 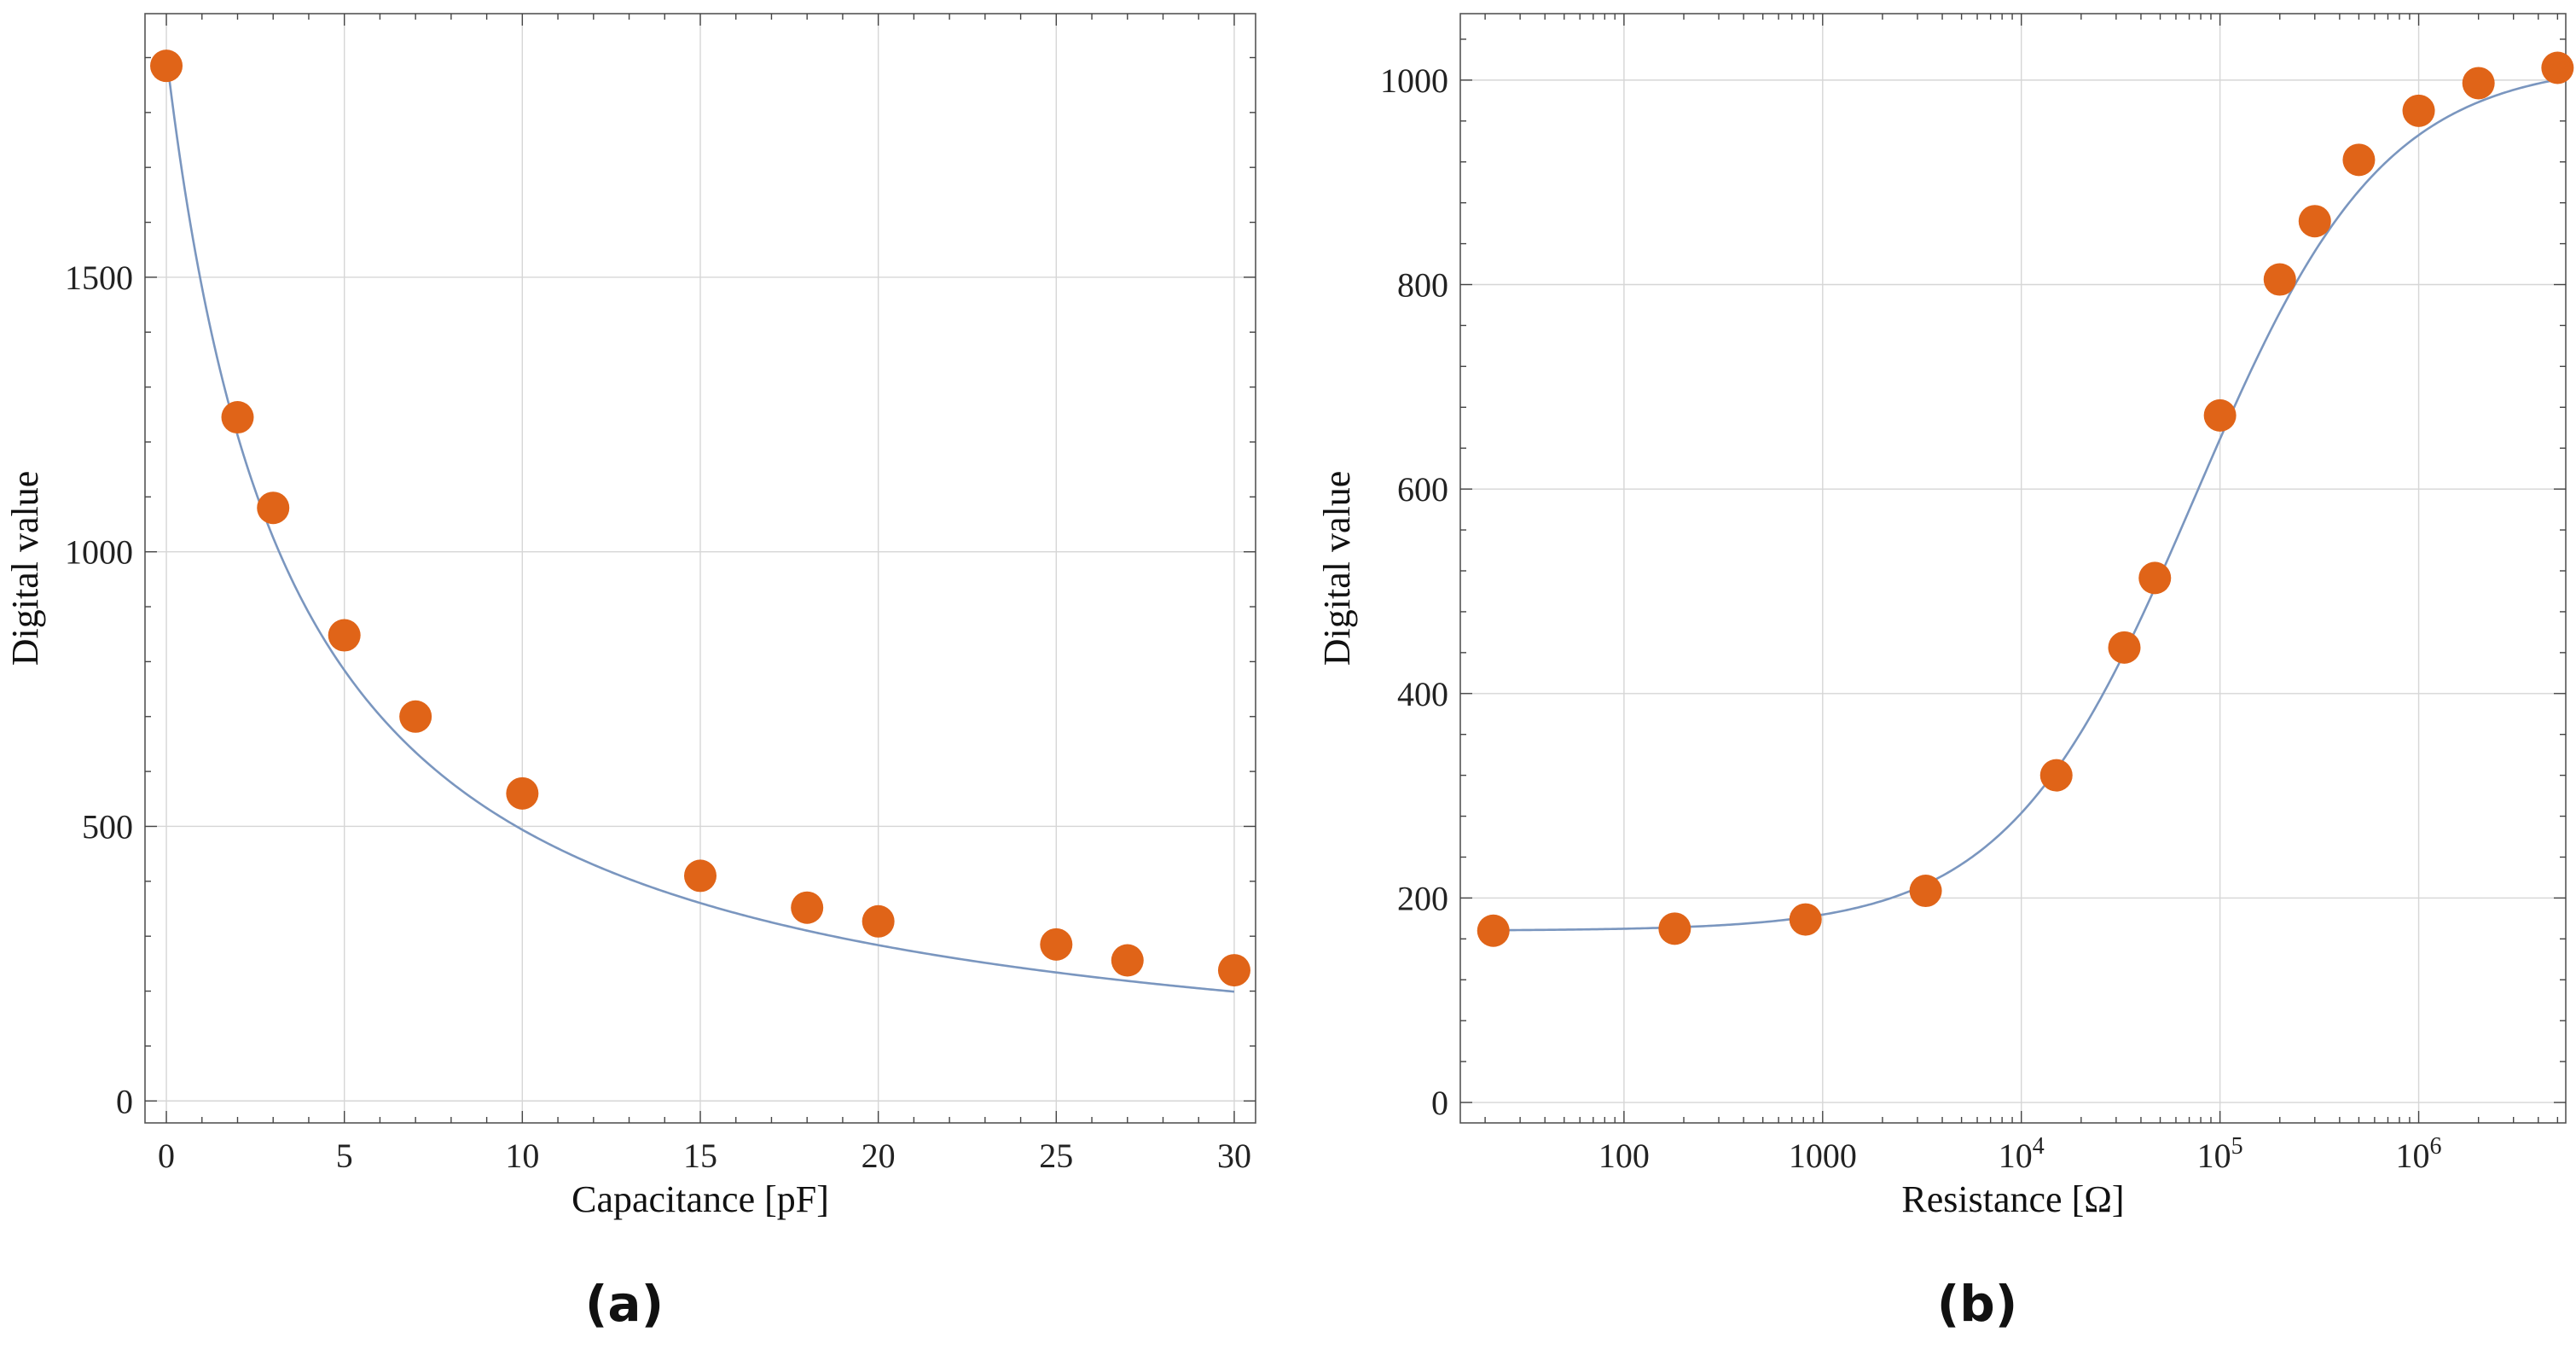 I want to click on x-tick-label-exponent: 4, so click(x=2039, y=1146).